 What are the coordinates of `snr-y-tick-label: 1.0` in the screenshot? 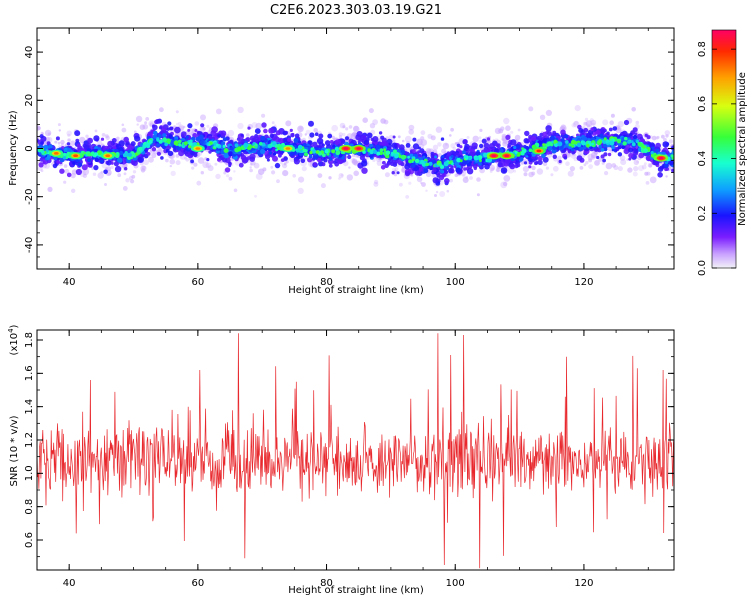 It's located at (29, 473).